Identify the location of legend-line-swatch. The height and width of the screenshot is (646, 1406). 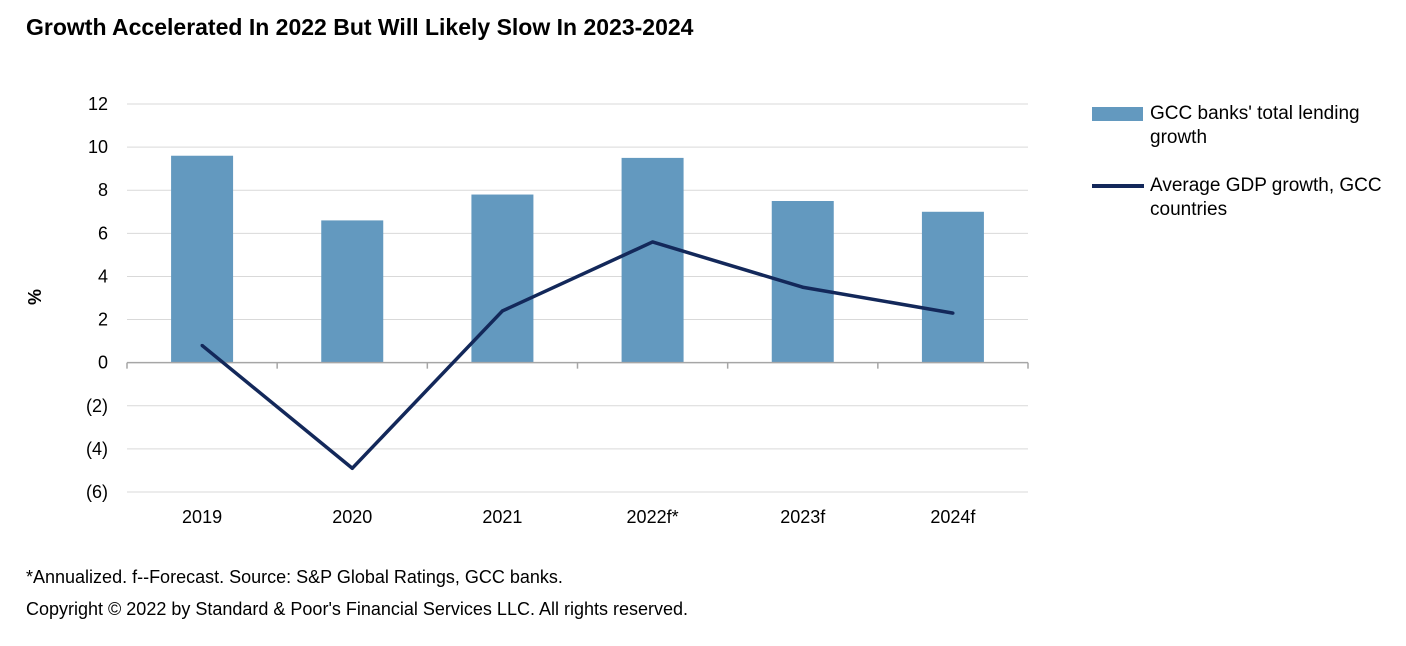
(1118, 186).